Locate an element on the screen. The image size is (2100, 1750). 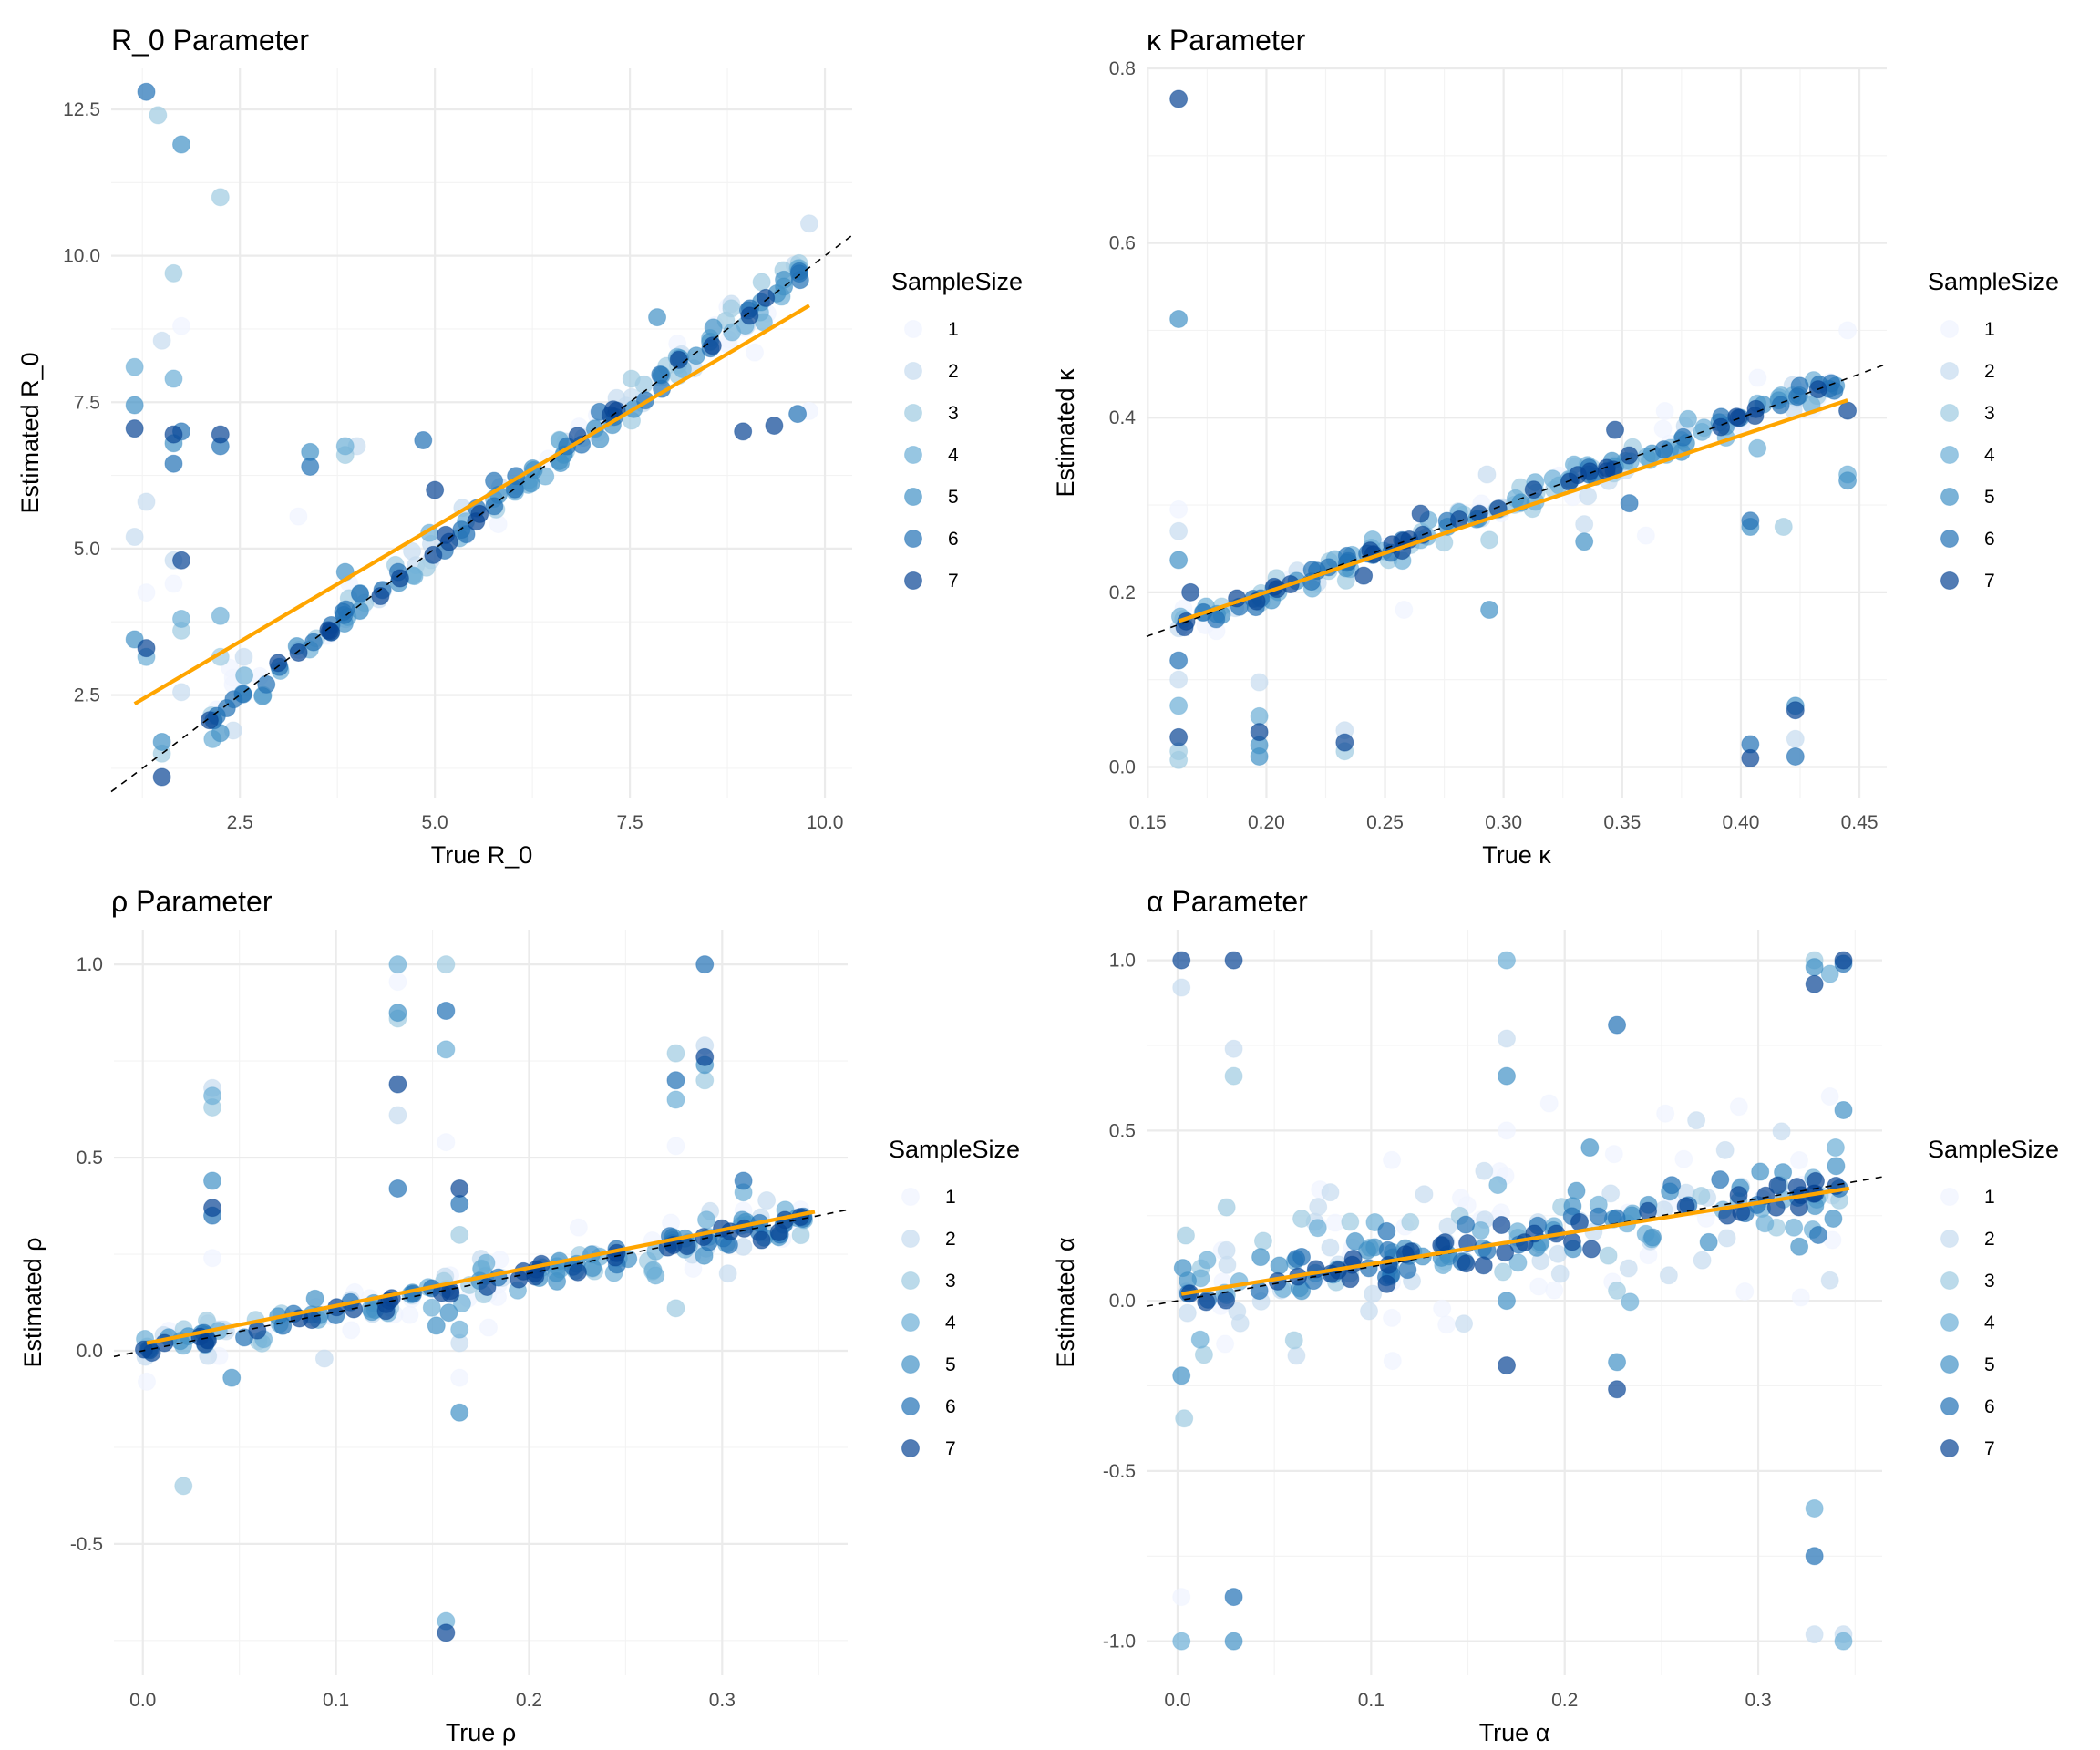
x-tick-label: 0.15 is located at coordinates (1148, 823).